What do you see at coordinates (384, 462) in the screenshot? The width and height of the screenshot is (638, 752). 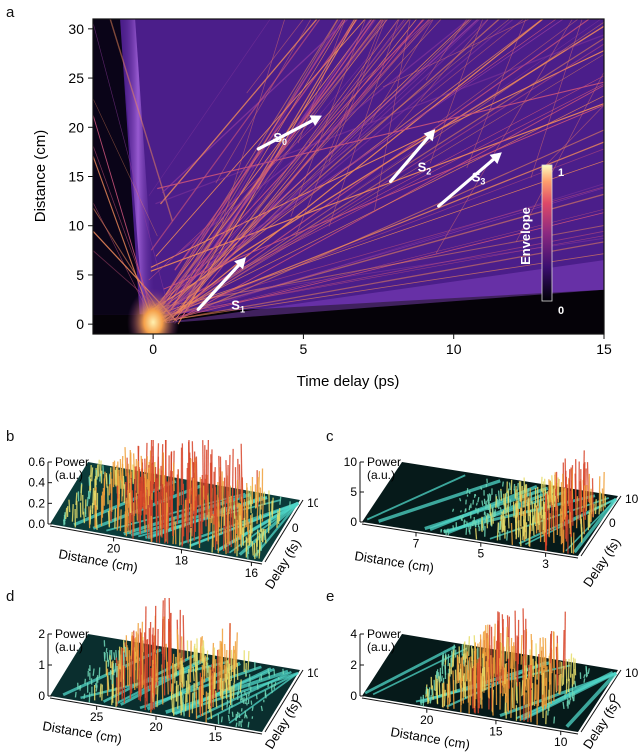 I see `z-axis-label: Power` at bounding box center [384, 462].